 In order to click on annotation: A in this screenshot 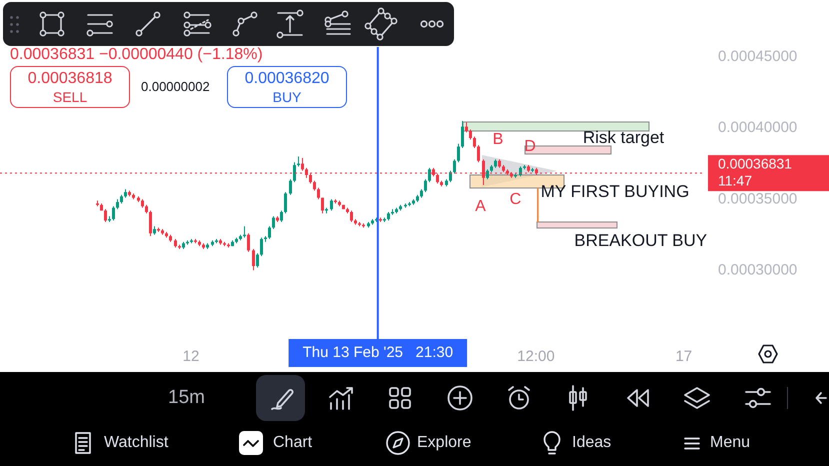, I will do `click(480, 207)`.